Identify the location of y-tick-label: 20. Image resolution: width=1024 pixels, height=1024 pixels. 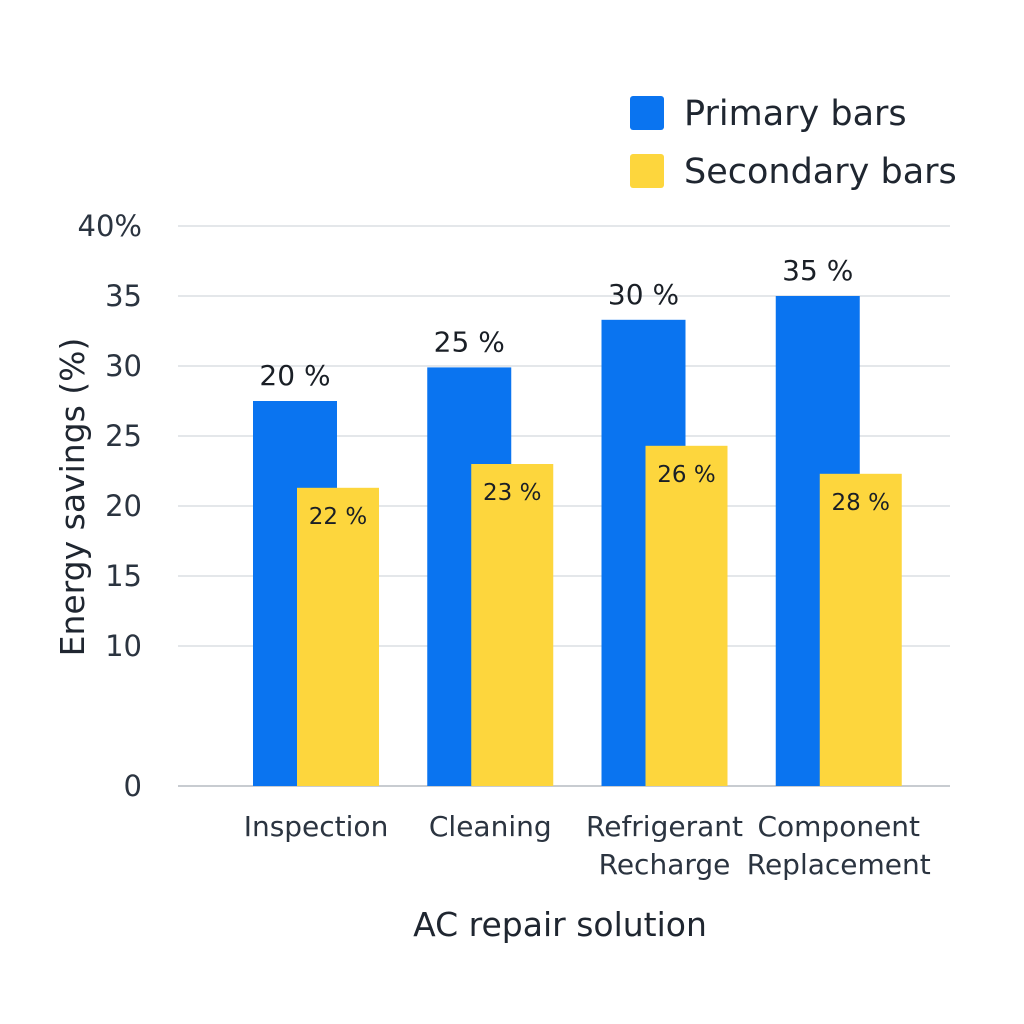
(123, 506).